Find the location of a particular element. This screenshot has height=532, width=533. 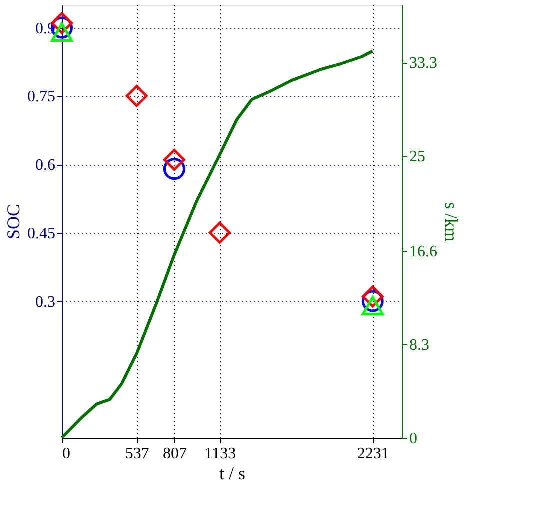

x-tick-label: 0 is located at coordinates (66, 454).